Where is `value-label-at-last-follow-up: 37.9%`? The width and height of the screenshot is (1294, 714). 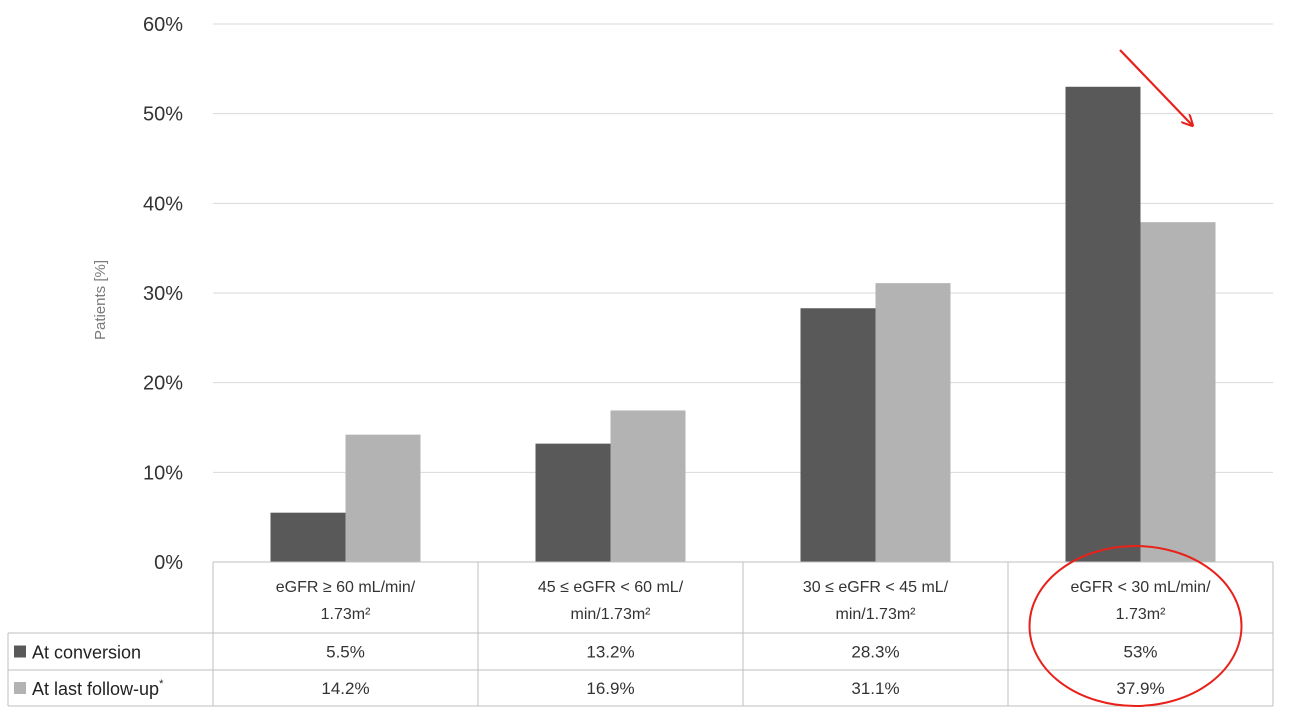 value-label-at-last-follow-up: 37.9% is located at coordinates (1140, 688).